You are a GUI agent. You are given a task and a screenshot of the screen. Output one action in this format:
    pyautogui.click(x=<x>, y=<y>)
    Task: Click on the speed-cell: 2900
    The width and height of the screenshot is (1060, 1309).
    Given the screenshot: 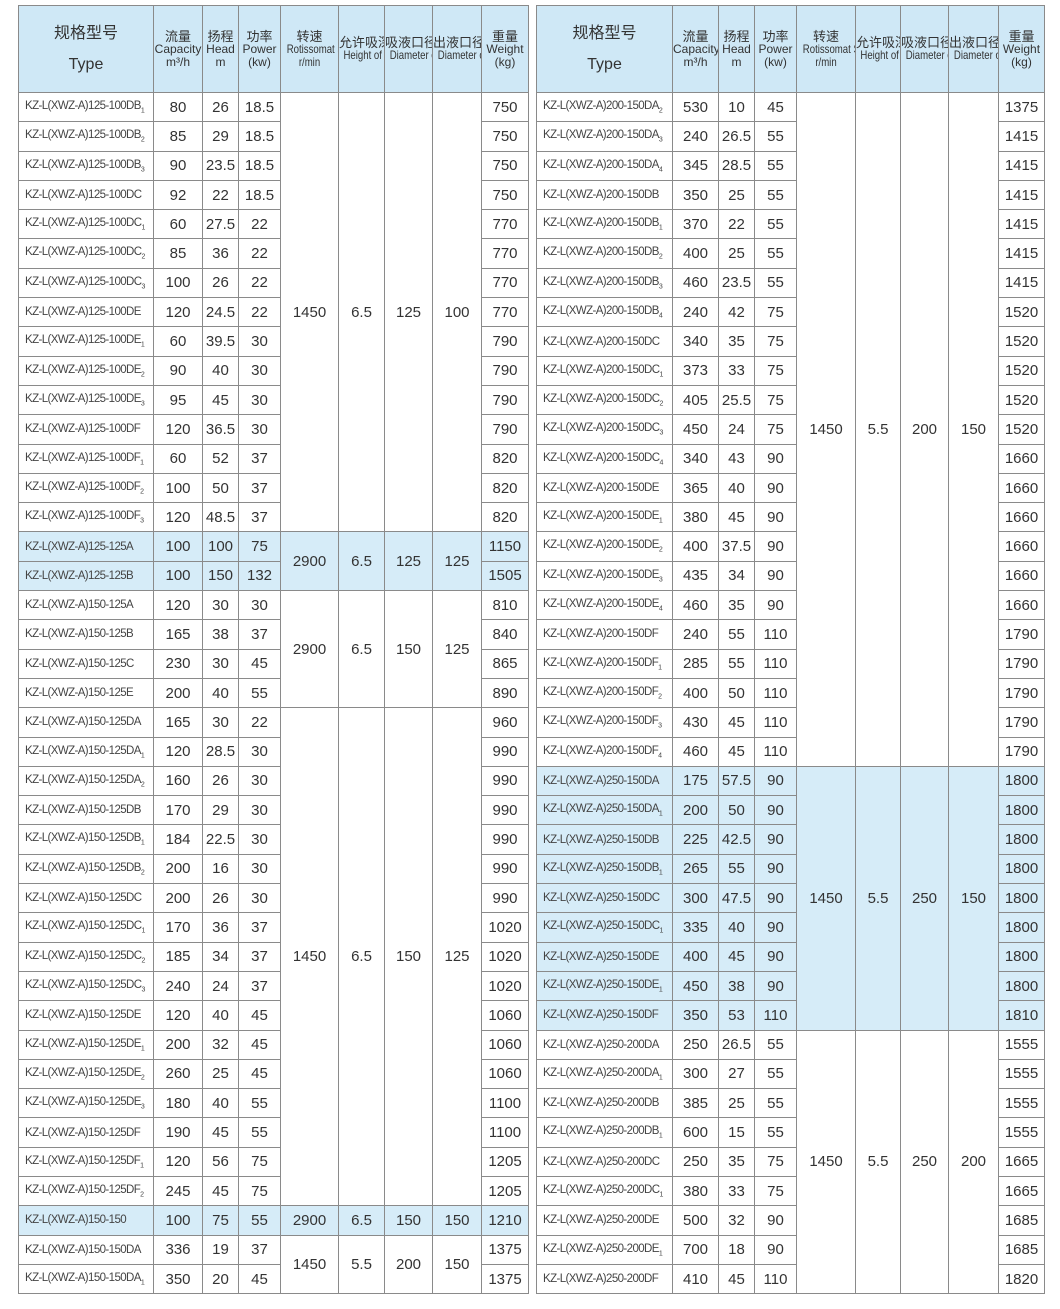 What is the action you would take?
    pyautogui.click(x=309, y=561)
    